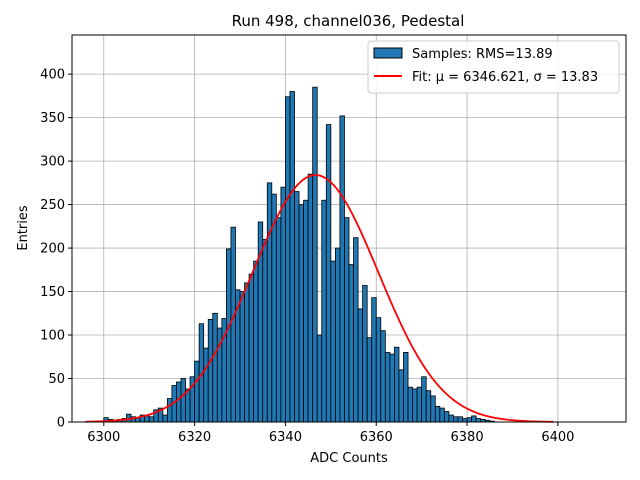 The height and width of the screenshot is (480, 640). Describe the element at coordinates (482, 54) in the screenshot. I see `legend-histogram-label: Samples: RMS=13.89` at that location.